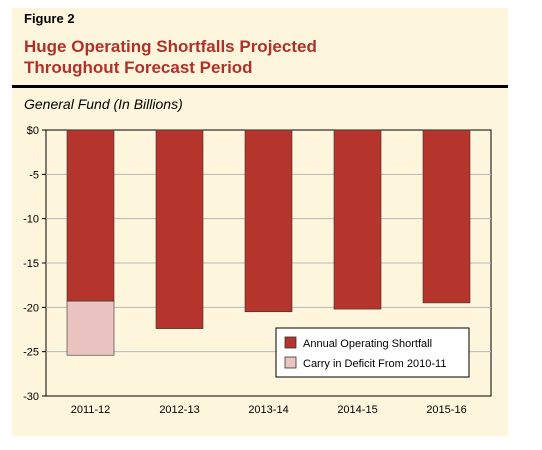  What do you see at coordinates (268, 410) in the screenshot?
I see `x-tick-label: 2013-14` at bounding box center [268, 410].